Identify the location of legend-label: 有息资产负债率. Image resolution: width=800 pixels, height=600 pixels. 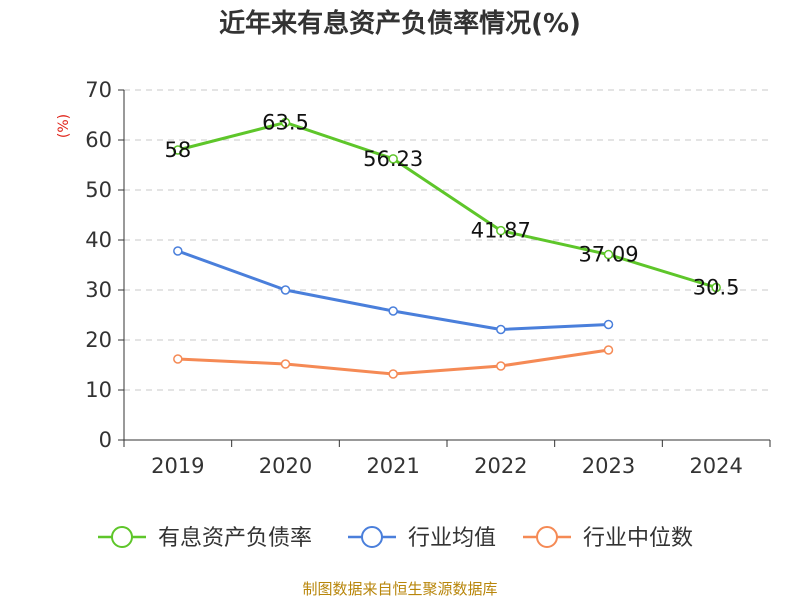
(235, 538).